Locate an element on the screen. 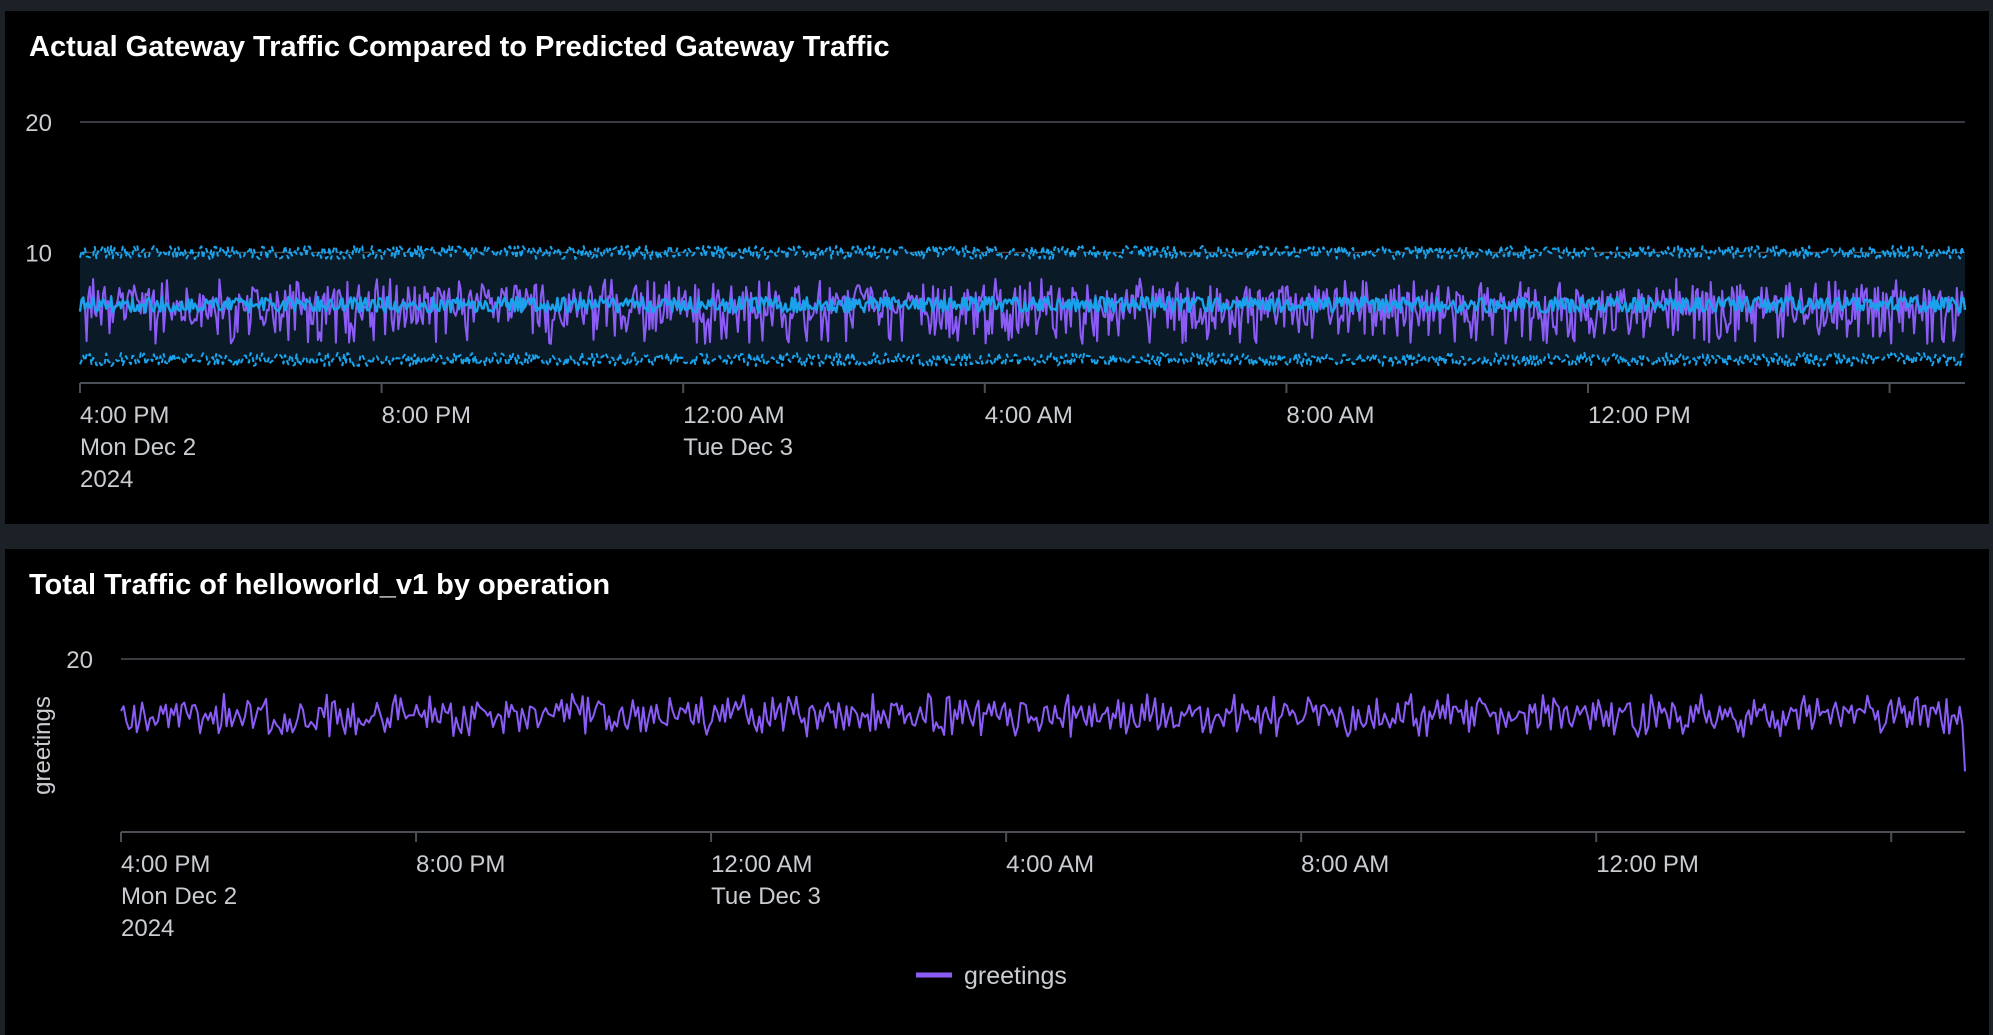 This screenshot has width=1993, height=1035. legend-label: greetings is located at coordinates (1015, 976).